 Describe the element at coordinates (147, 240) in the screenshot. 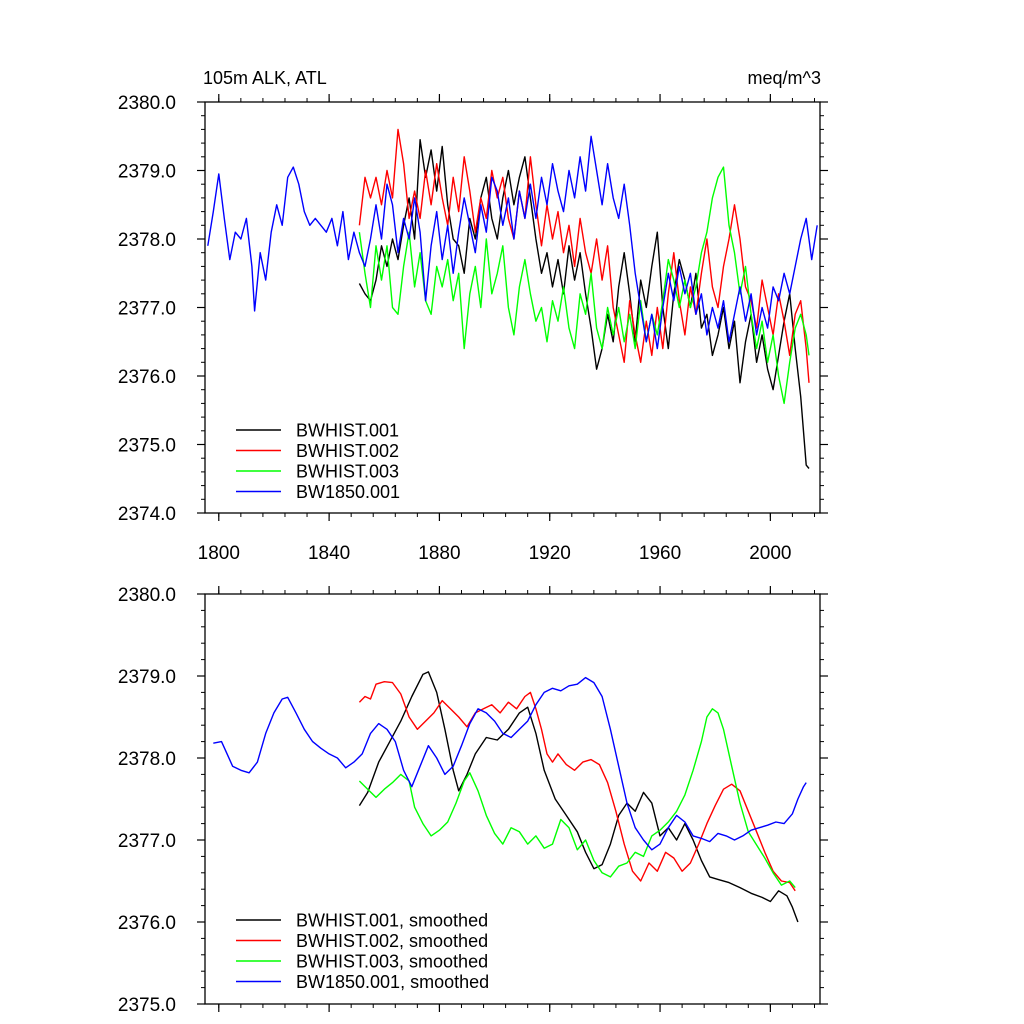

I see `top-y-tick-label: 2378.0` at that location.